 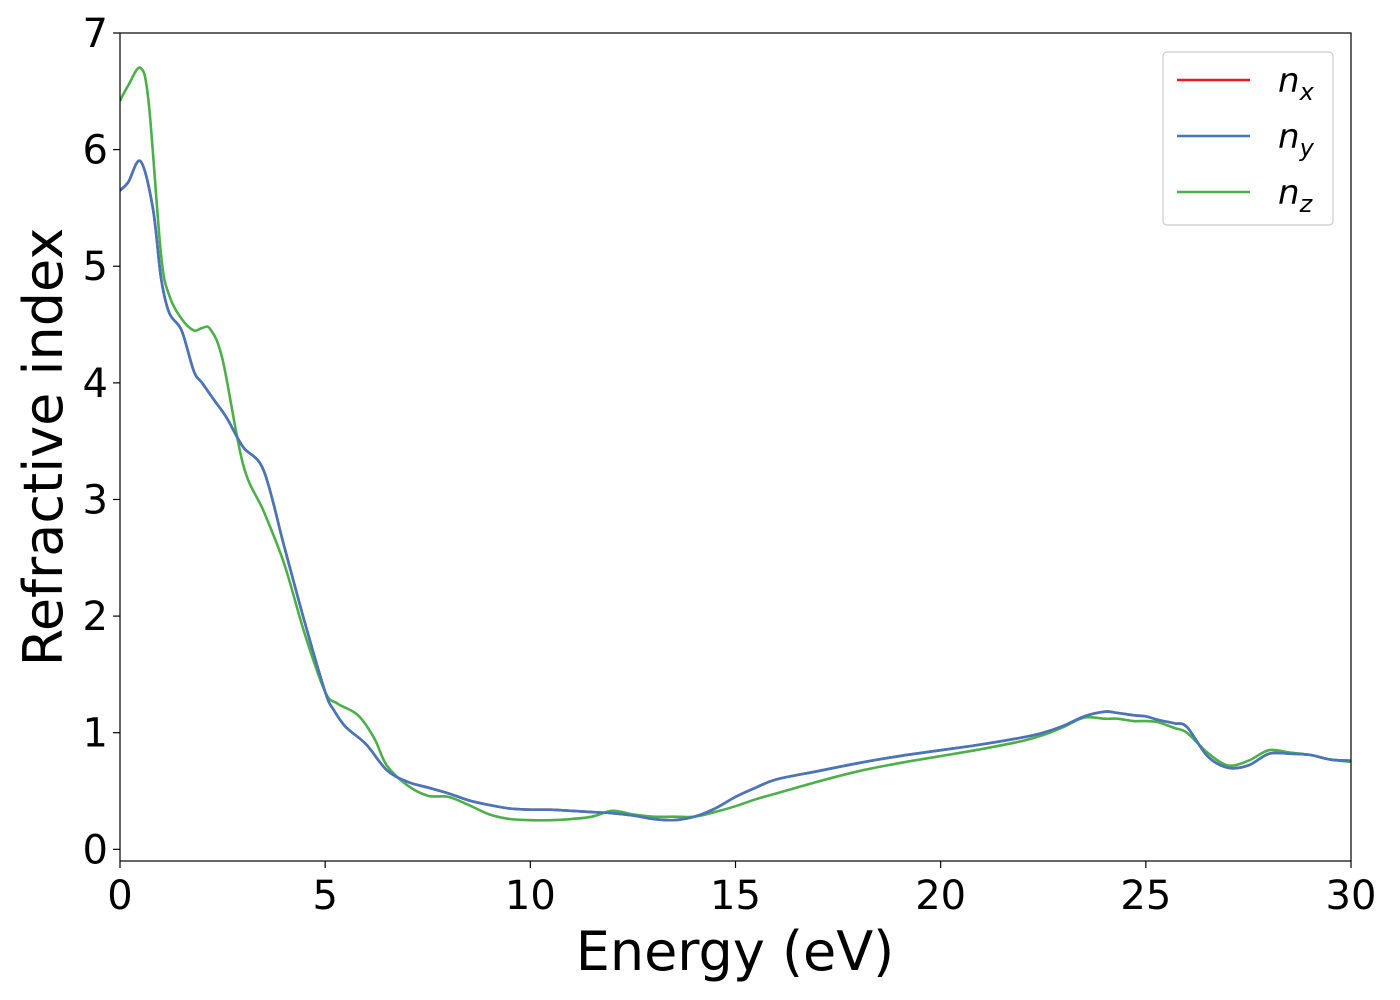 What do you see at coordinates (1351, 896) in the screenshot?
I see `x-tick-label: 30` at bounding box center [1351, 896].